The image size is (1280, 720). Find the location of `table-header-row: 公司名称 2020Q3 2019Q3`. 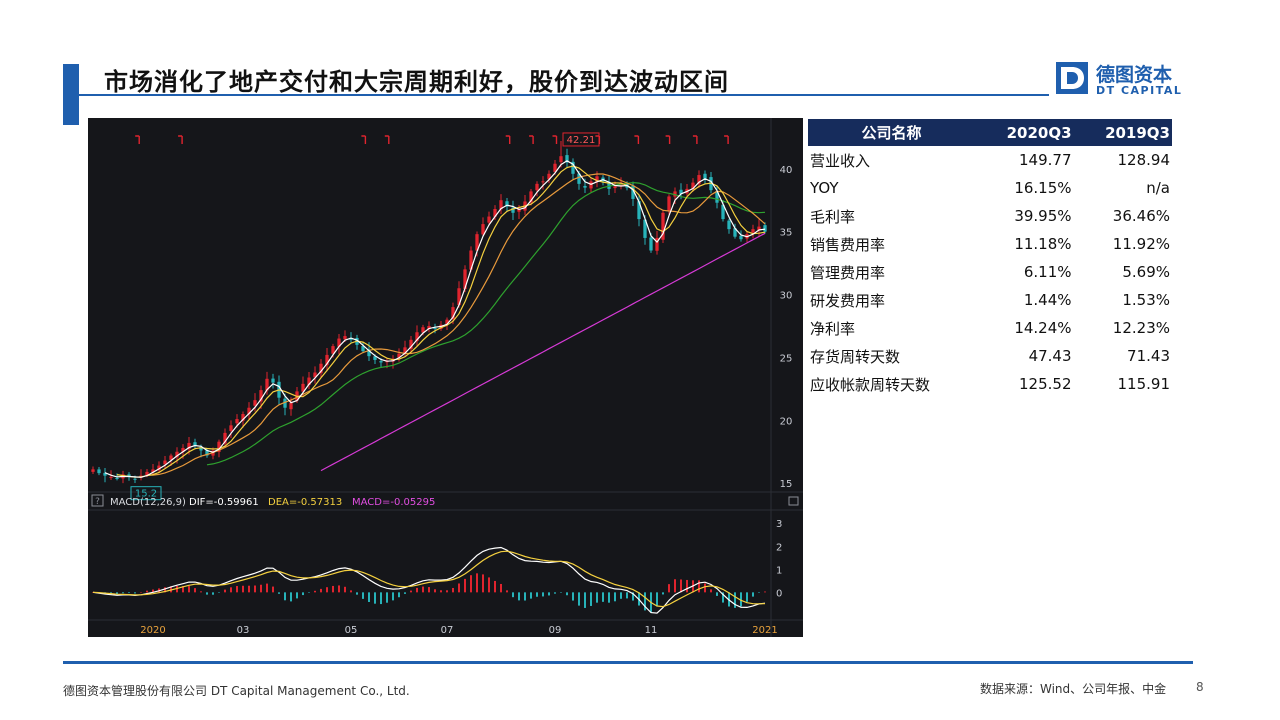

table-header-row: 公司名称 2020Q3 2019Q3 is located at coordinates (990, 132).